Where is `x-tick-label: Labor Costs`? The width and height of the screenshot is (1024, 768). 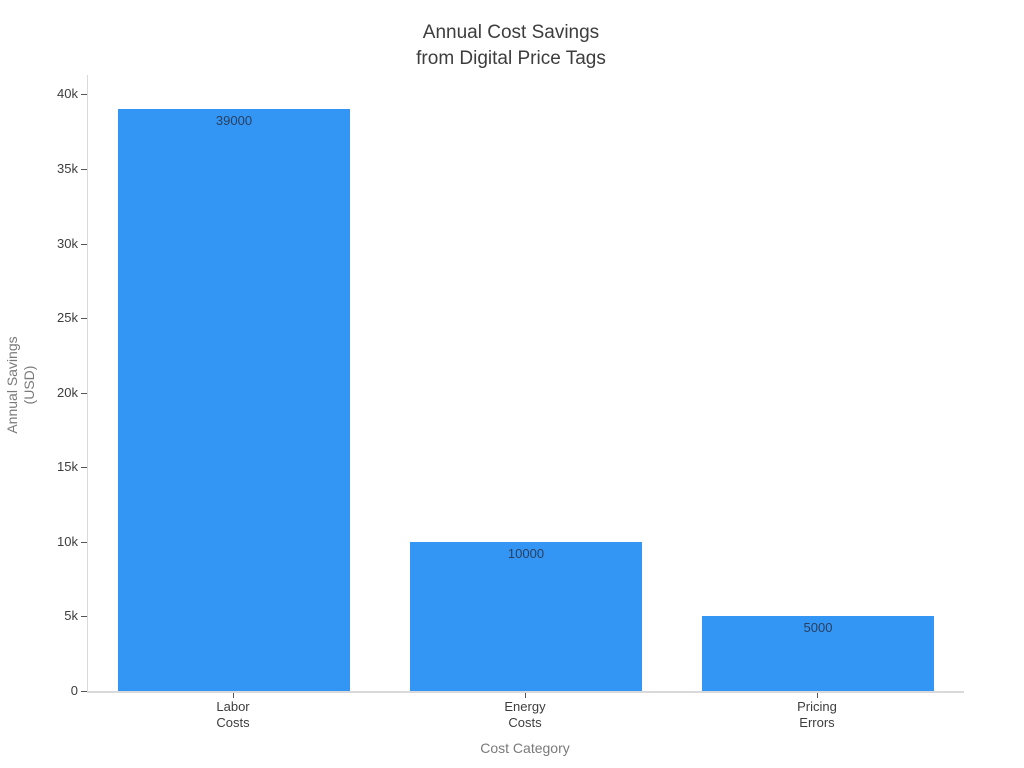 x-tick-label: Labor Costs is located at coordinates (233, 714).